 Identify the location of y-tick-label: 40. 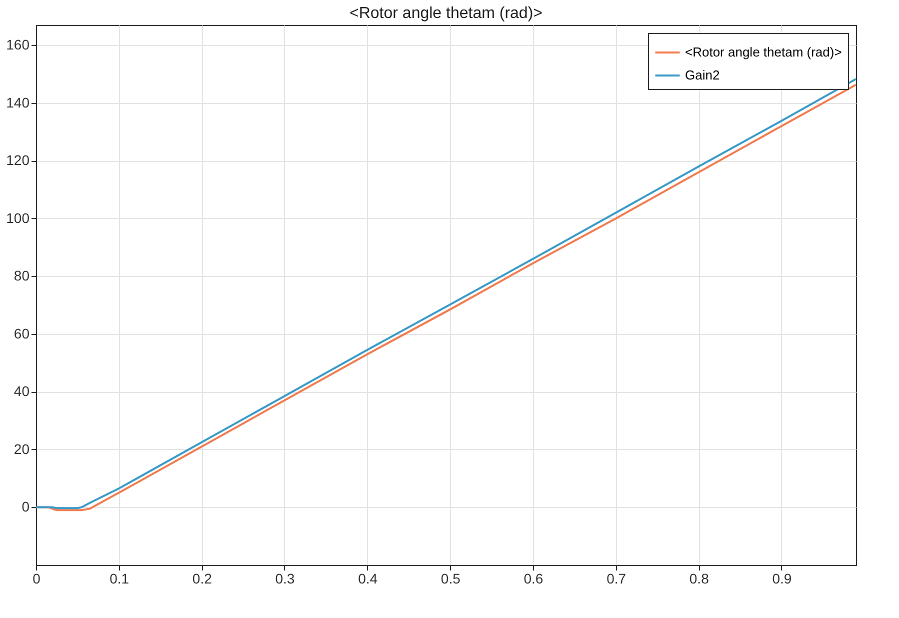
(22, 391).